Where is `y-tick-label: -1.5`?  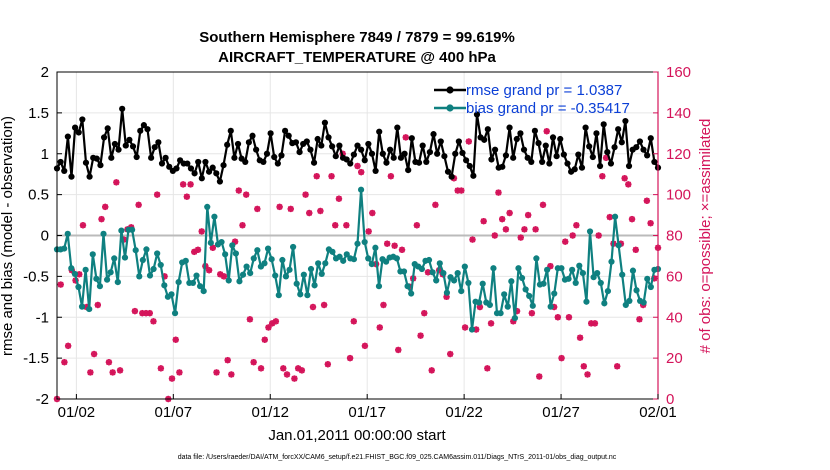
y-tick-label: -1.5 is located at coordinates (36, 358).